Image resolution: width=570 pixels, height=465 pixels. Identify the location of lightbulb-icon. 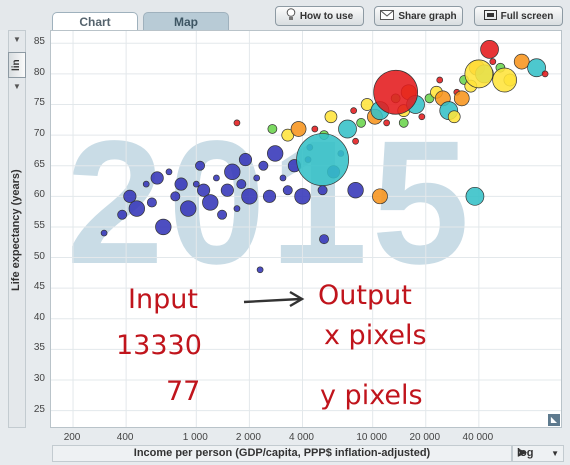
(291, 16).